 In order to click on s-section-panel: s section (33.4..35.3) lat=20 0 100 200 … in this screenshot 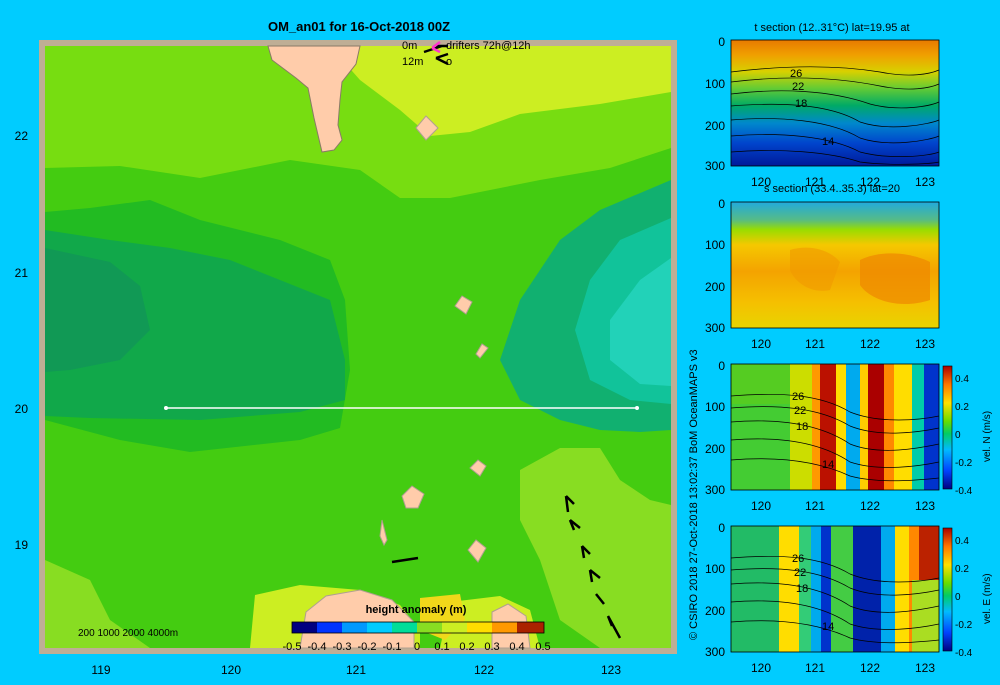, I will do `click(822, 267)`.